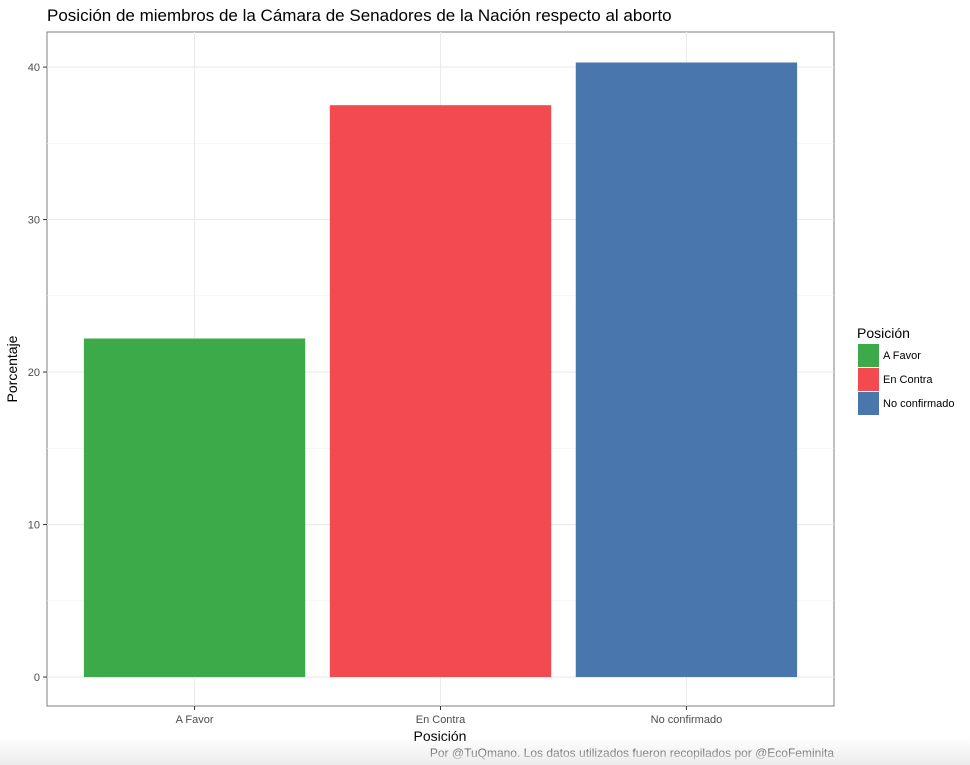  I want to click on legend-title: Posición, so click(883, 333).